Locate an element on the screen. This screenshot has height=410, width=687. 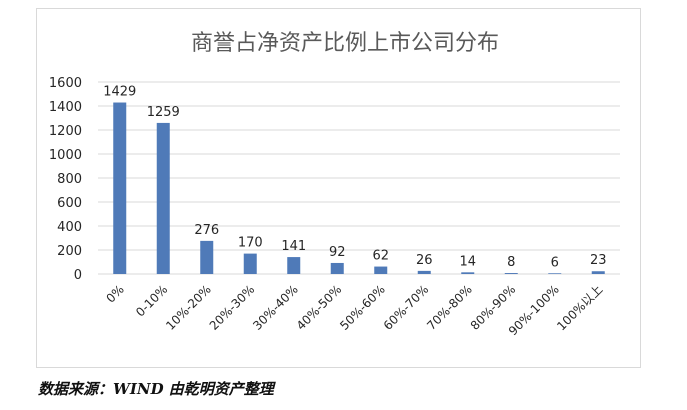
x-tick-label: 70%-80% is located at coordinates (449, 307).